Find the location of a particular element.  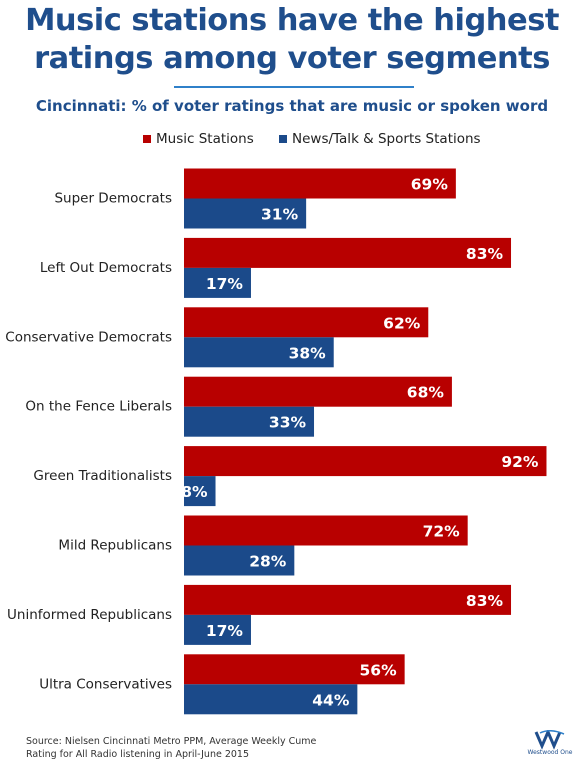

bar-news-uninformed-republicans is located at coordinates (217, 629).